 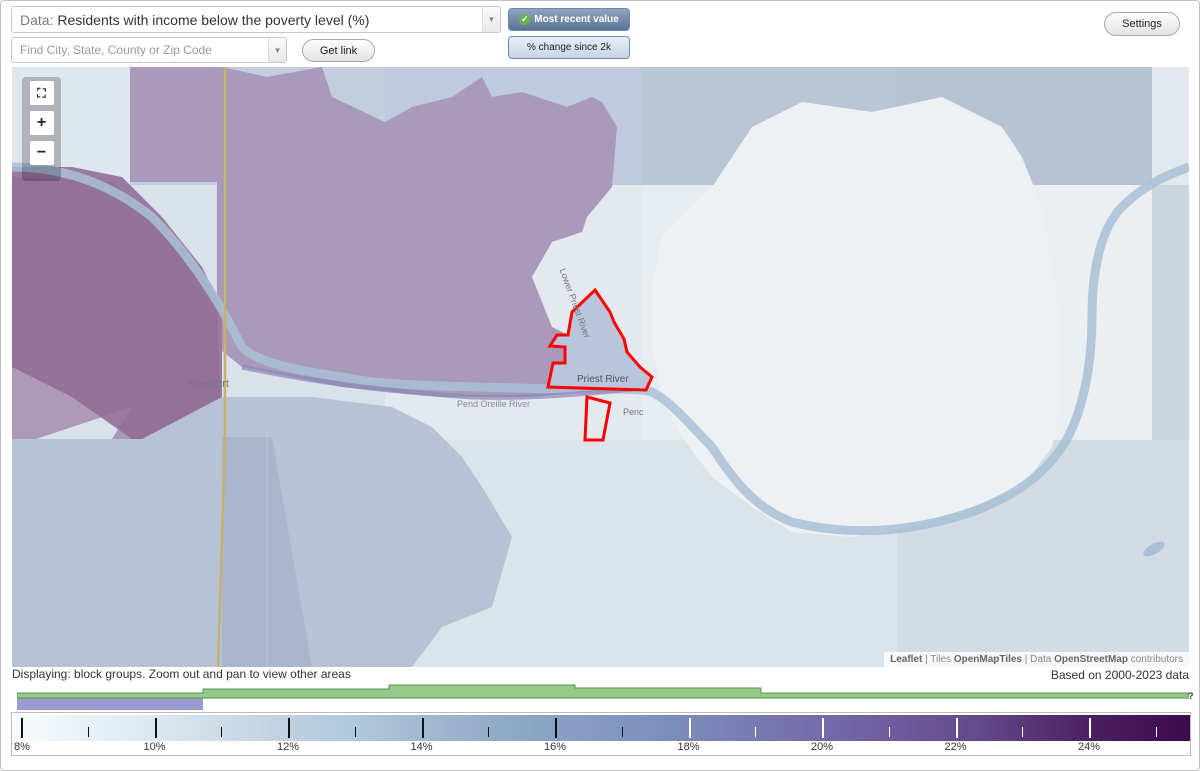 I want to click on data-range-status: Based on 2000-2023 data, so click(x=1119, y=675).